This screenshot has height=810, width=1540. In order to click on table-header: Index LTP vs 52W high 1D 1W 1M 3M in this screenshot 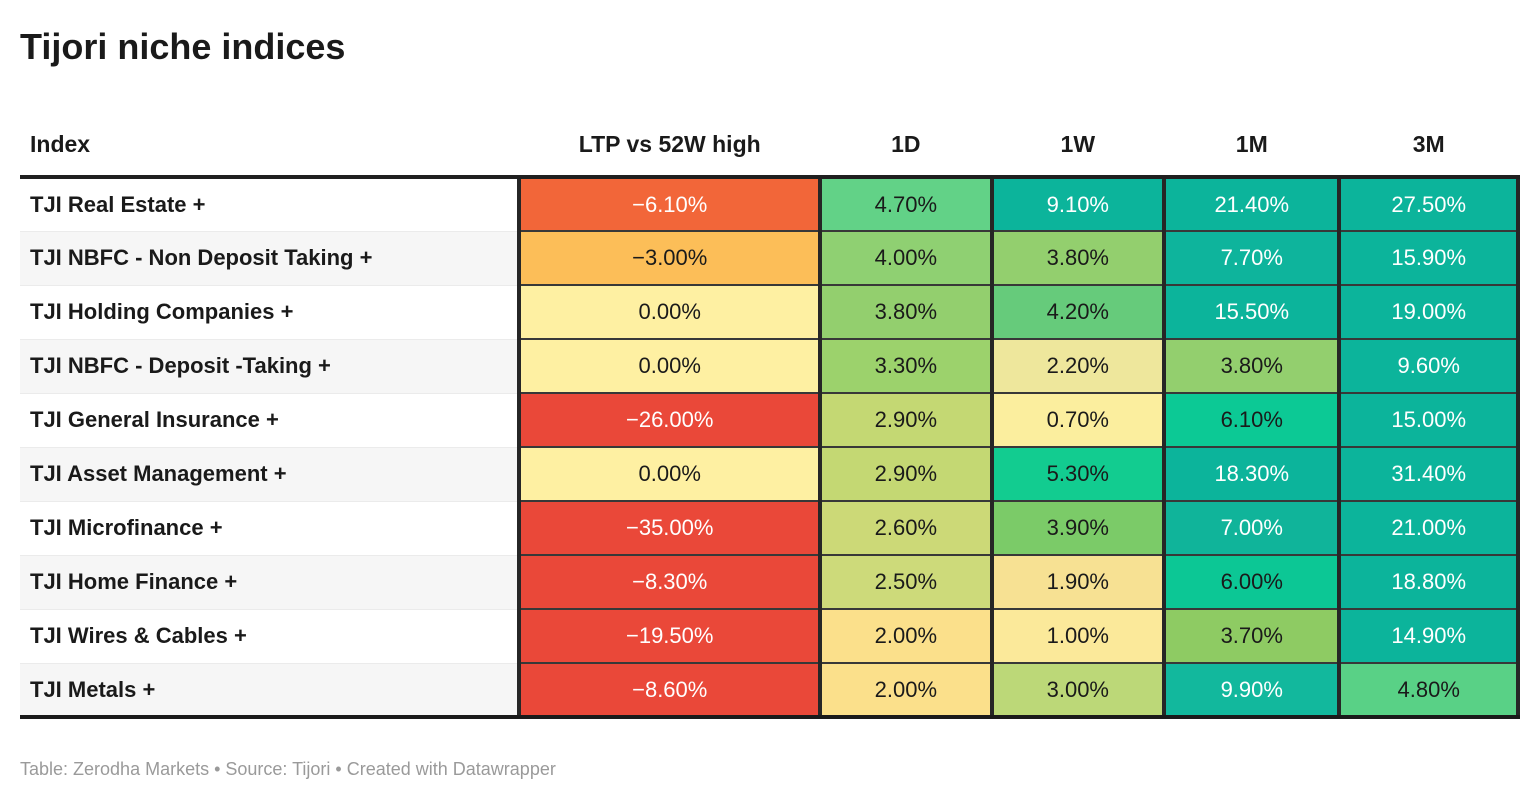, I will do `click(769, 146)`.